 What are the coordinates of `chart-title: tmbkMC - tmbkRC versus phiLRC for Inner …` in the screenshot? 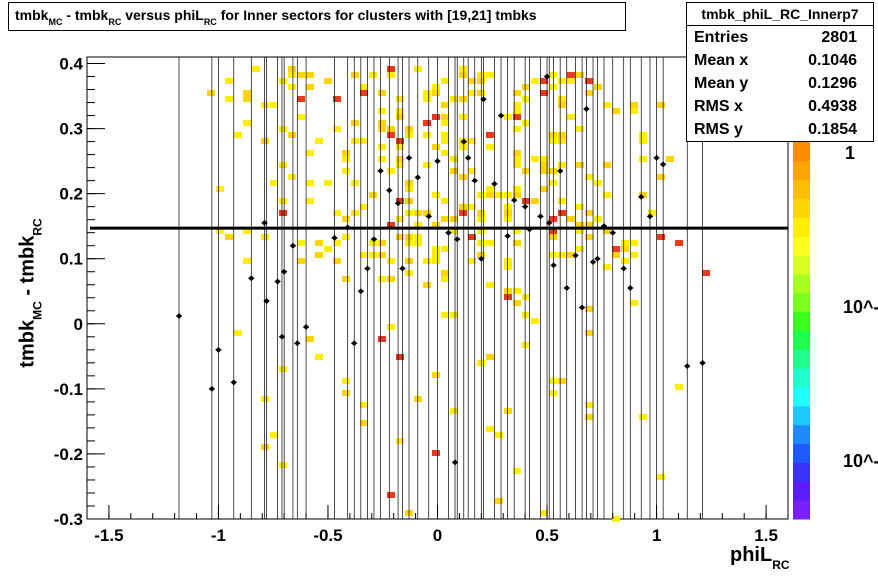 It's located at (276, 17).